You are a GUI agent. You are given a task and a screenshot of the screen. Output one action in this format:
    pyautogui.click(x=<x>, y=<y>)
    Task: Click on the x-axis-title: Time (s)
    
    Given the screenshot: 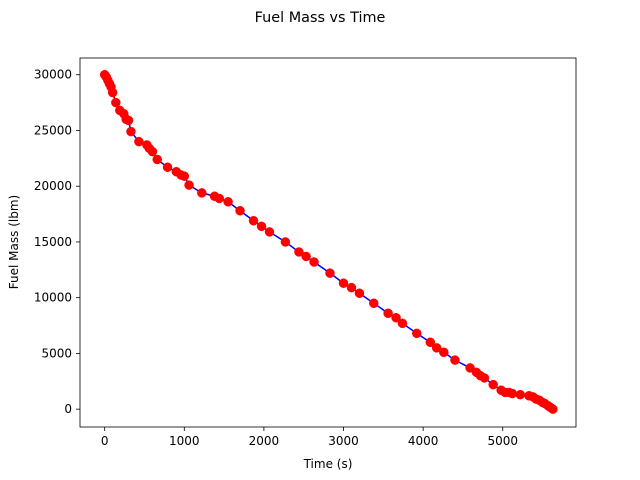 What is the action you would take?
    pyautogui.click(x=328, y=464)
    